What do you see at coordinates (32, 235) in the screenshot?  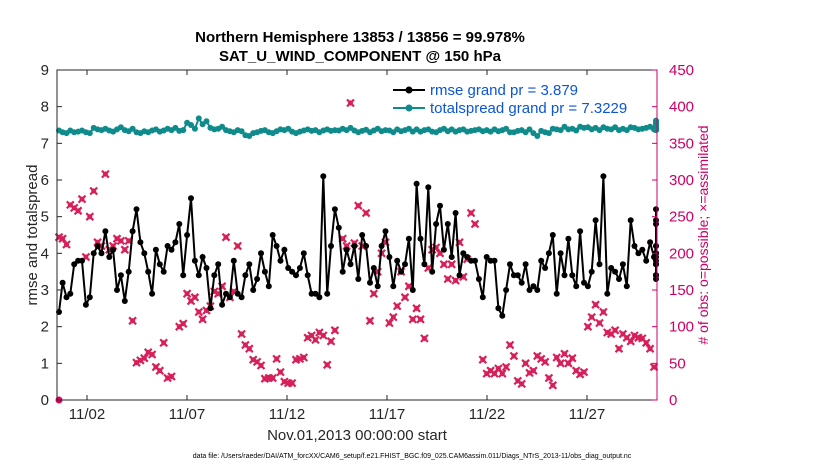 I see `y-axis-label: rmse and totalspread` at bounding box center [32, 235].